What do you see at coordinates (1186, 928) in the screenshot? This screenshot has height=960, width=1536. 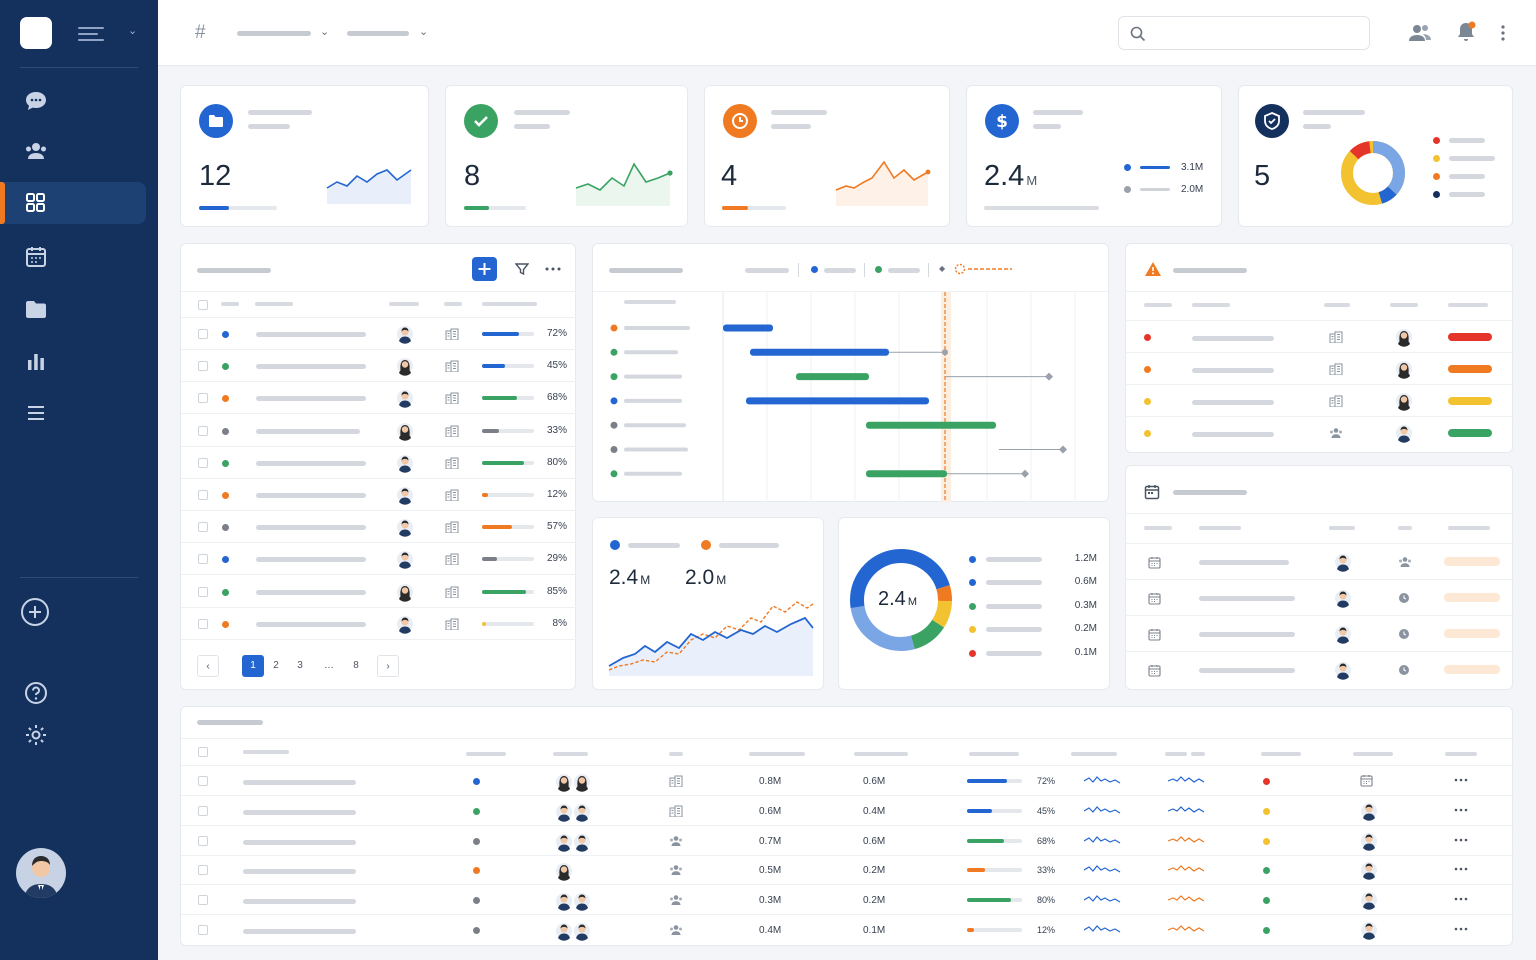 I see `sparkline` at bounding box center [1186, 928].